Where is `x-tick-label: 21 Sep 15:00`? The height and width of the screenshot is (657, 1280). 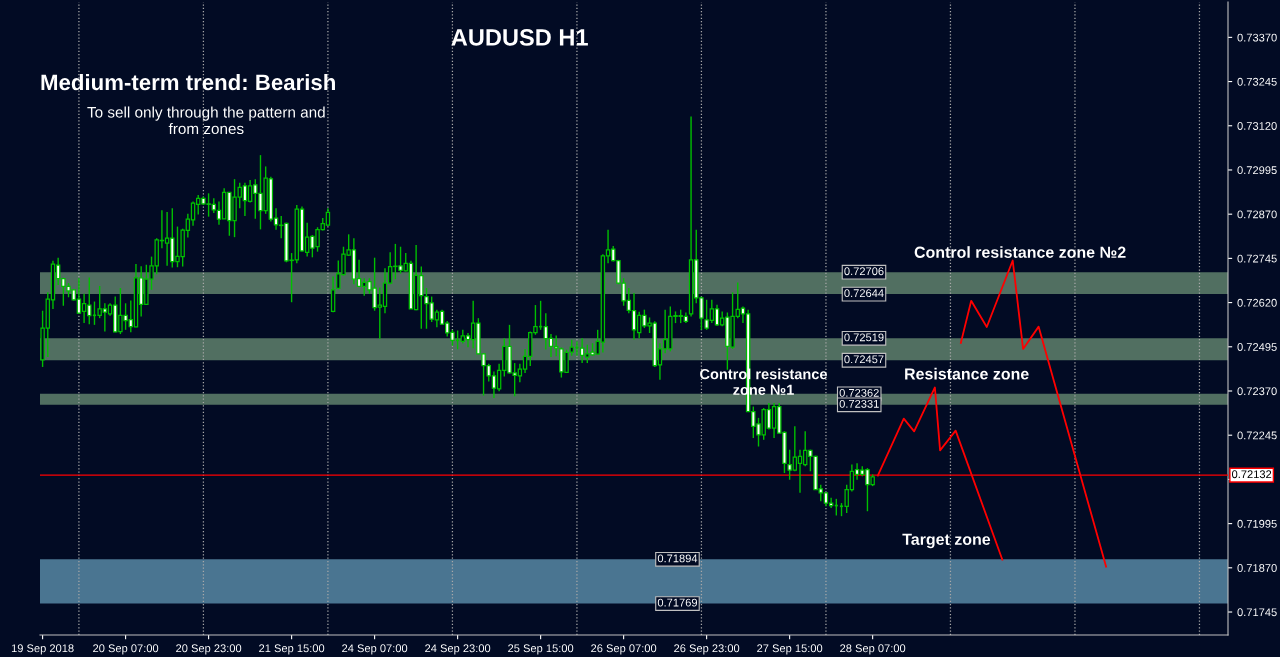
x-tick-label: 21 Sep 15:00 is located at coordinates (292, 649).